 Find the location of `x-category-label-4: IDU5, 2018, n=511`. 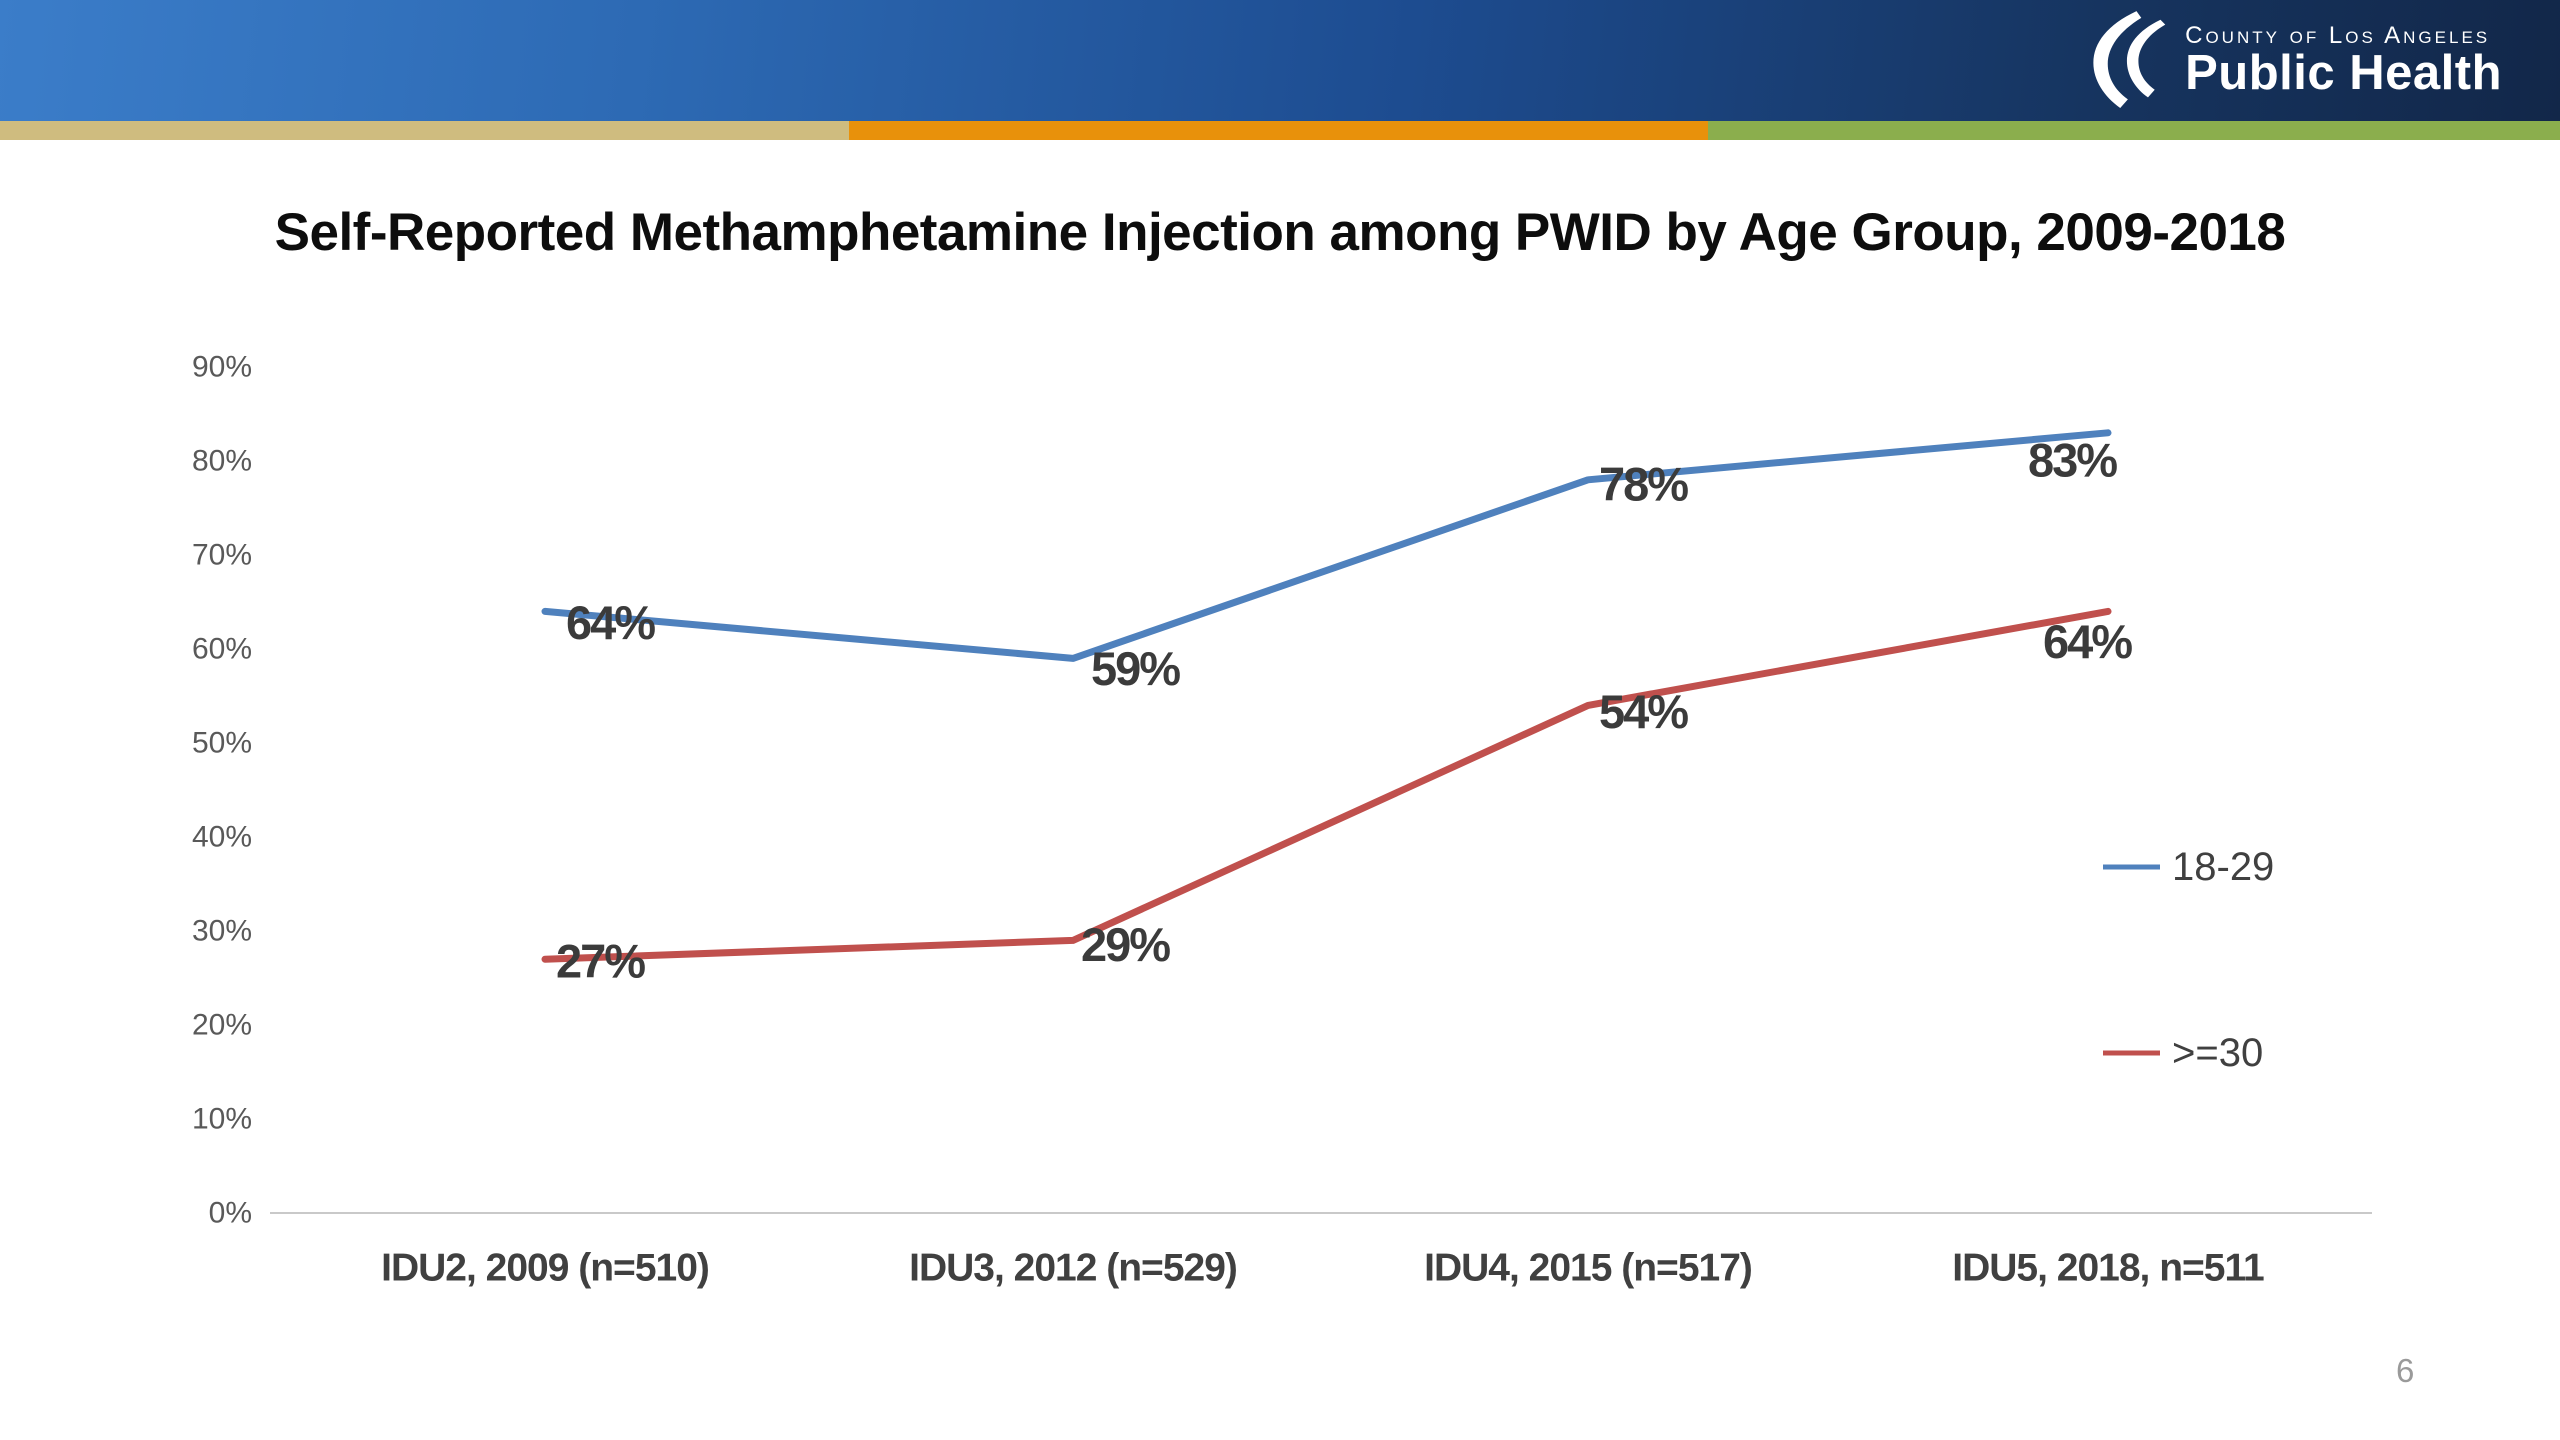

x-category-label-4: IDU5, 2018, n=511 is located at coordinates (2108, 1268).